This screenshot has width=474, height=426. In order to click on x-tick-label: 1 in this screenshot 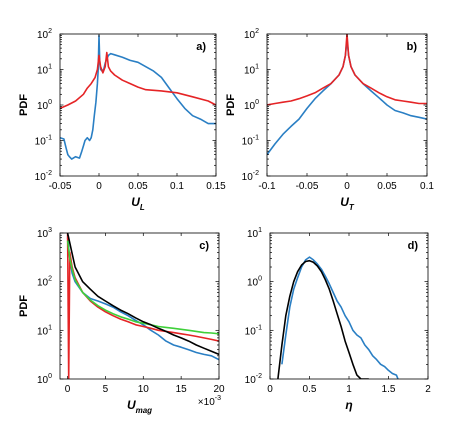, I will do `click(349, 389)`.